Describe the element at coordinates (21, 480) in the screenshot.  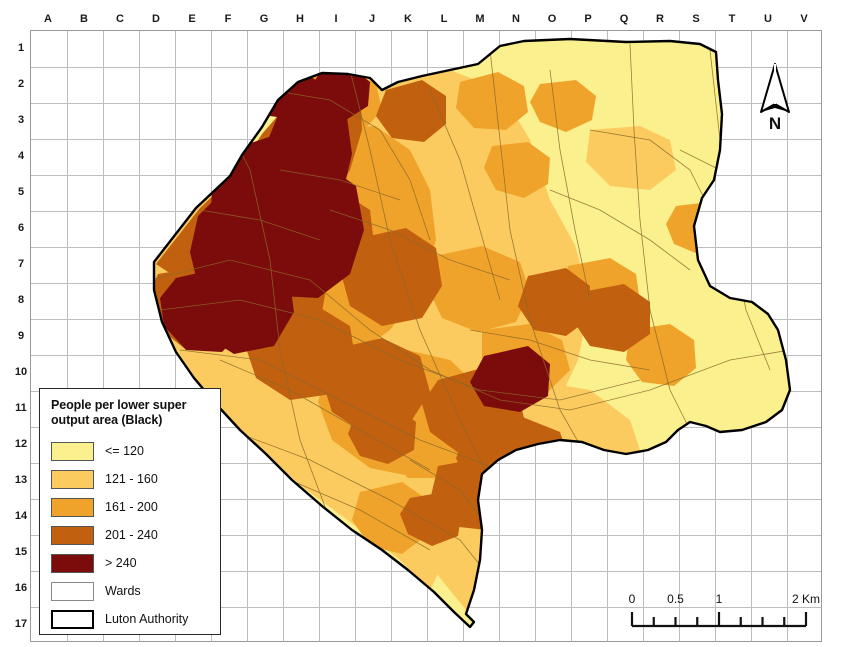
I see `row-label-13: 13` at that location.